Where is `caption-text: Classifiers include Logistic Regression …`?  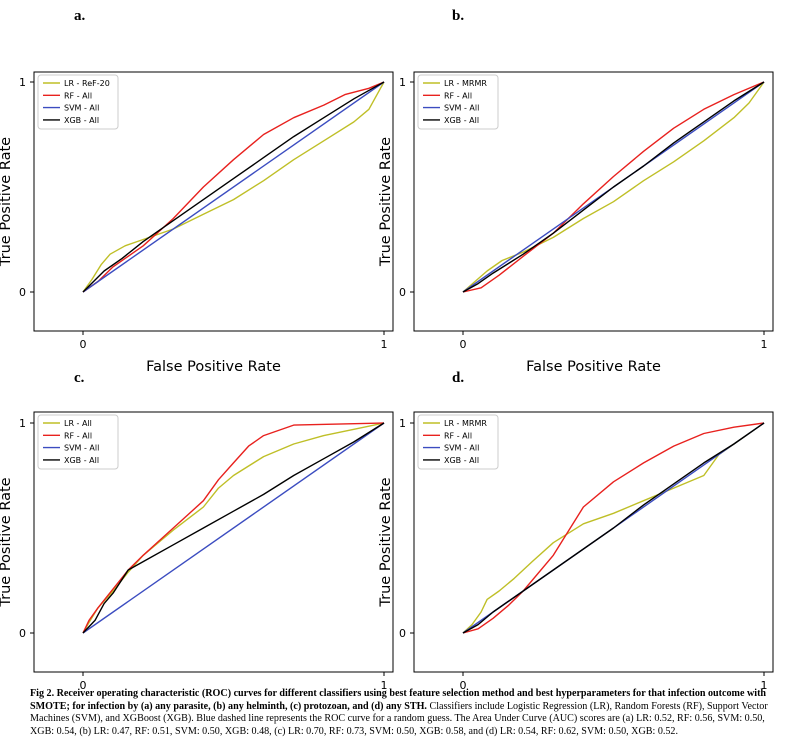 caption-text: Classifiers include Logistic Regression … is located at coordinates (399, 718).